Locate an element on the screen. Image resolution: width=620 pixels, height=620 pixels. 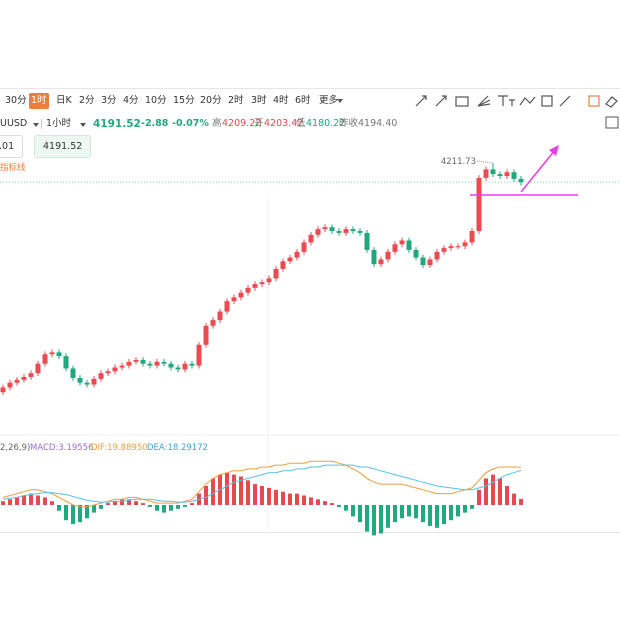
quote-symbol: UUSD is located at coordinates (14, 123).